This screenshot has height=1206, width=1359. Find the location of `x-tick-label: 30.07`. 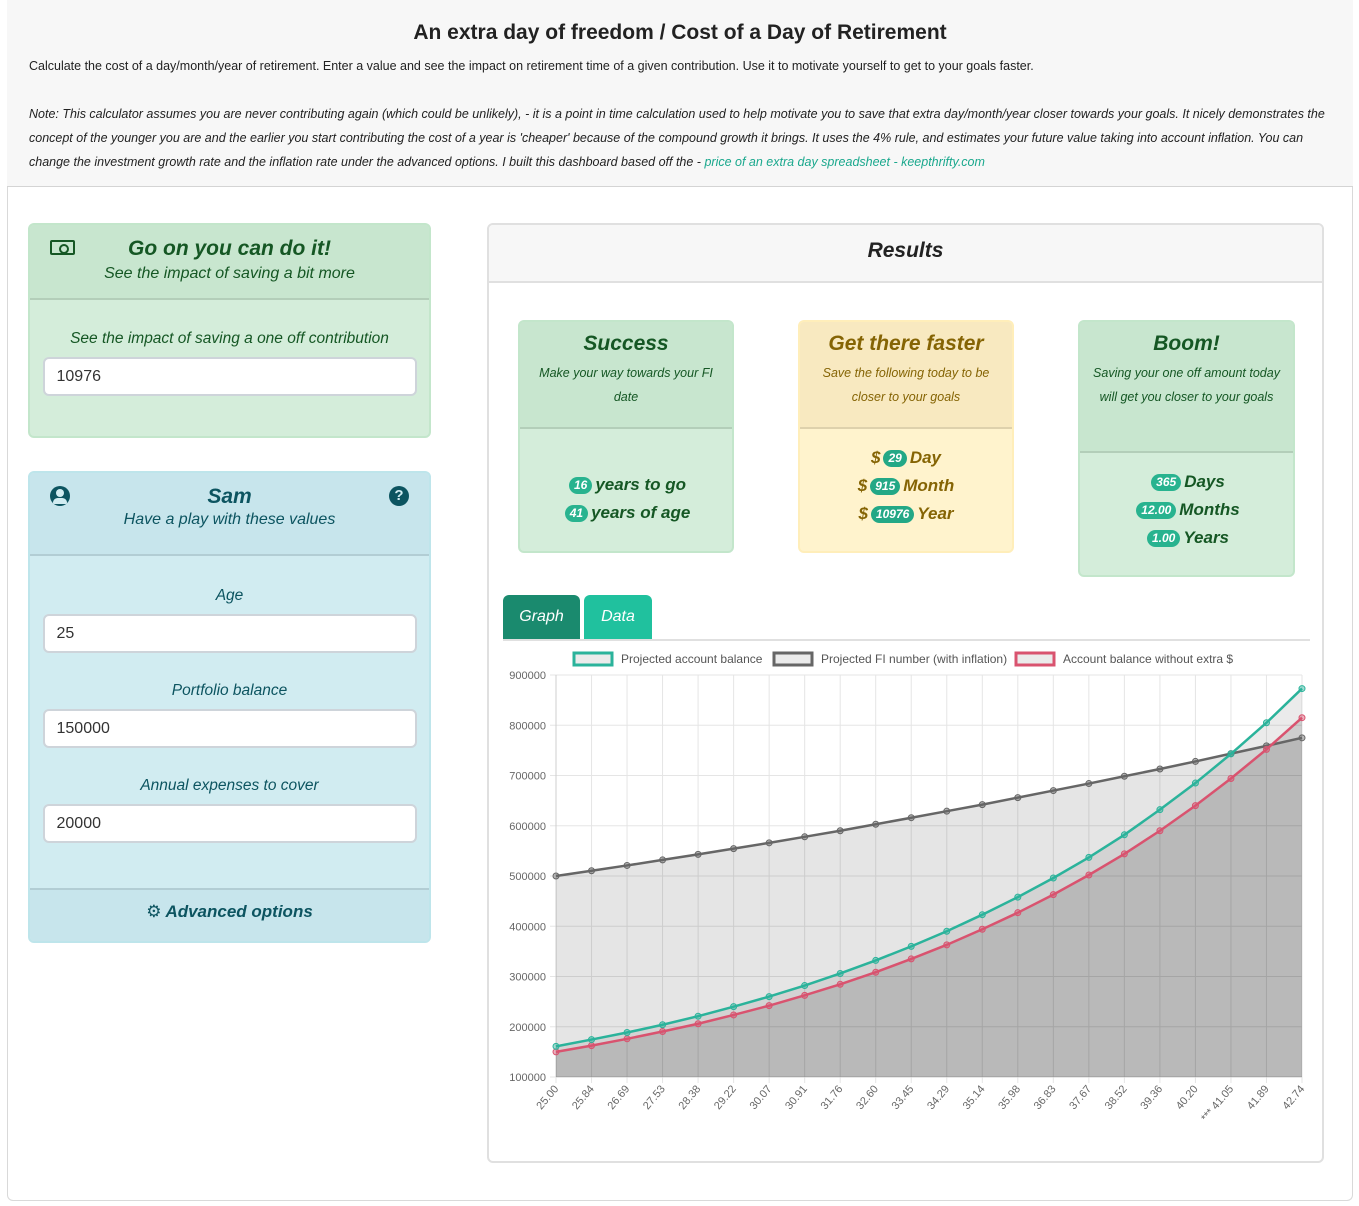

x-tick-label: 30.07 is located at coordinates (761, 1097).